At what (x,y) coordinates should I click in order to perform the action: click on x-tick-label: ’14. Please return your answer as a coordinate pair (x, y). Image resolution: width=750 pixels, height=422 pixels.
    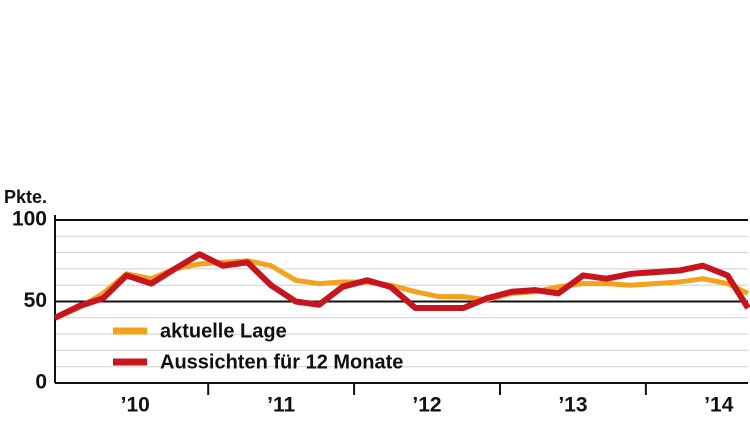
    Looking at the image, I should click on (719, 405).